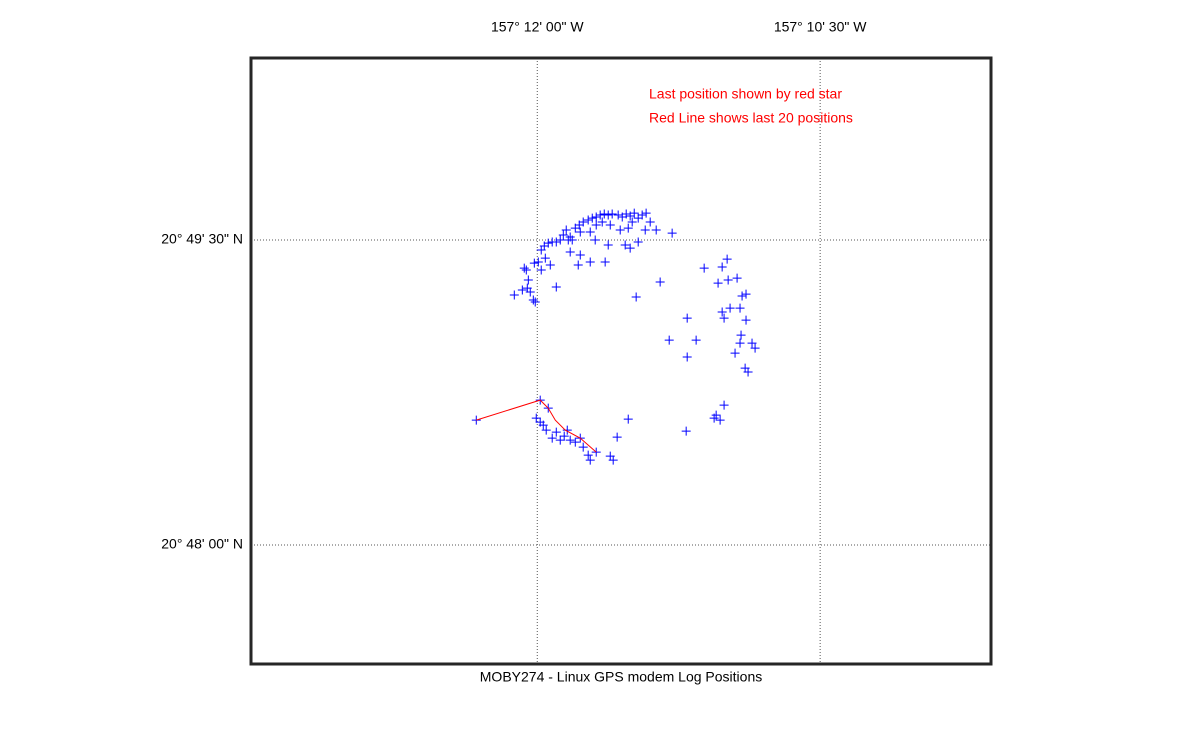 The height and width of the screenshot is (750, 1200). What do you see at coordinates (202, 544) in the screenshot?
I see `y-tick-label: 20° 48' 00" N` at bounding box center [202, 544].